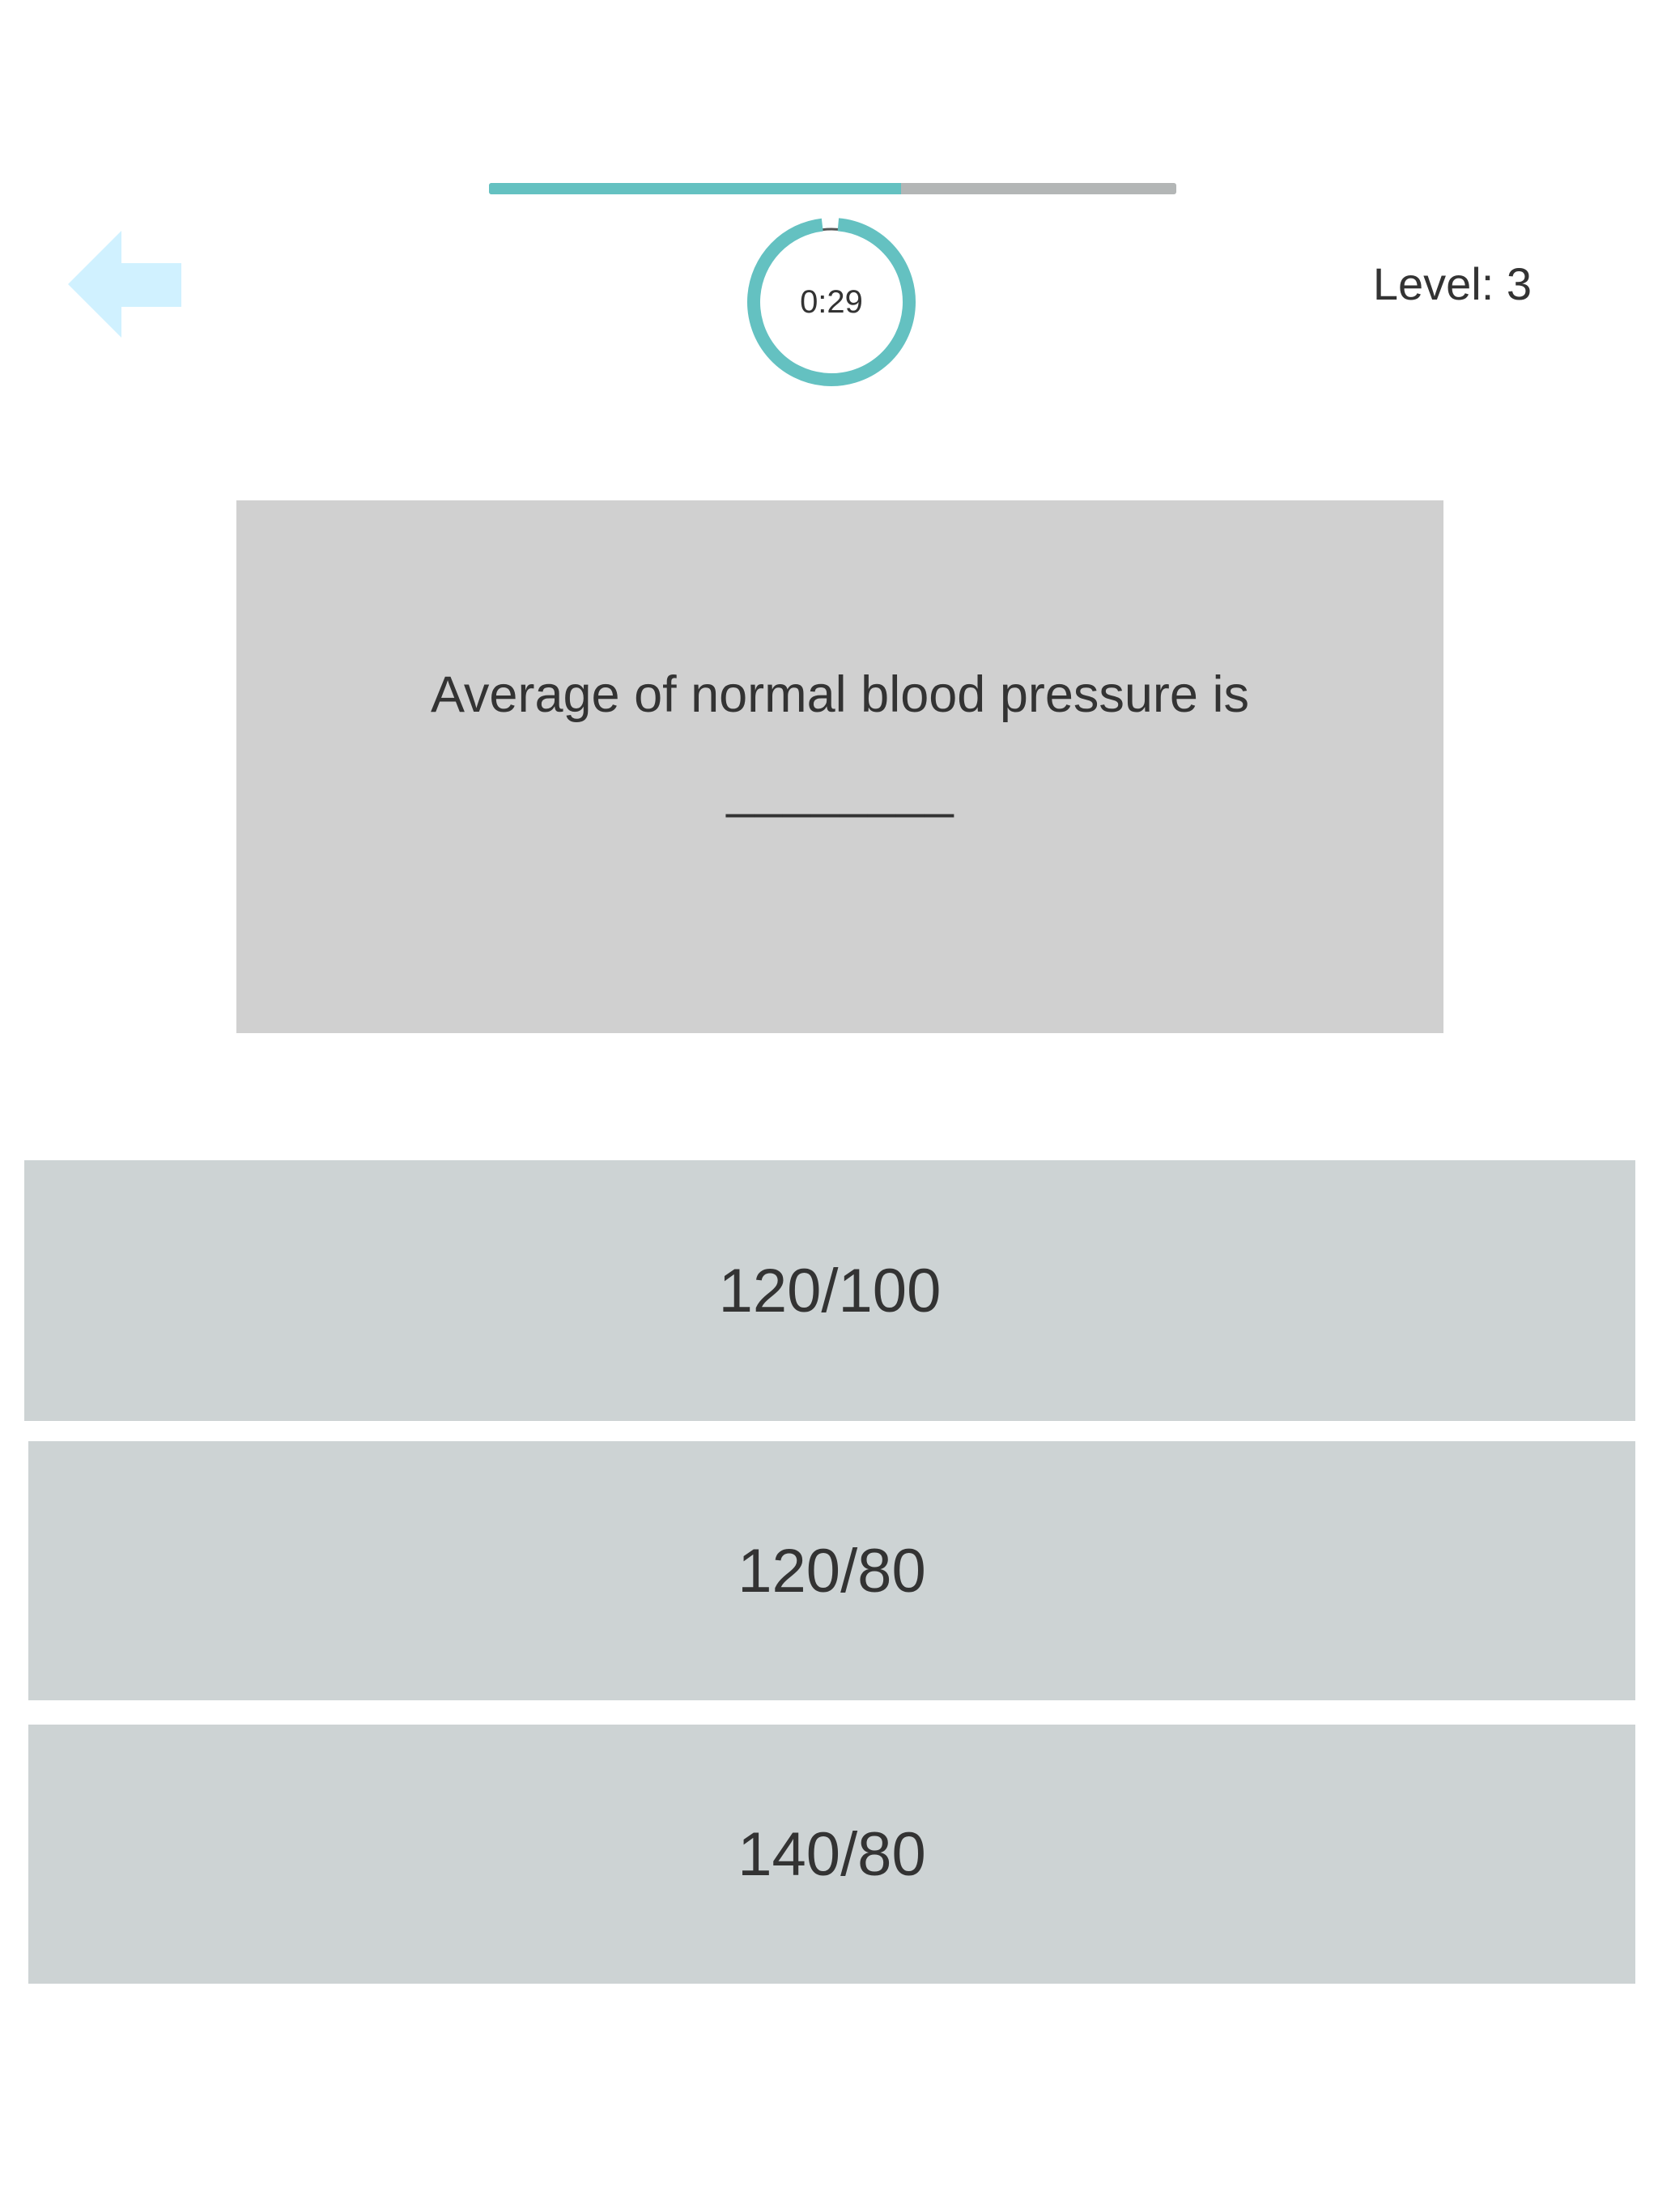 The height and width of the screenshot is (2212, 1658). I want to click on answer-option-3: 140/80, so click(831, 1855).